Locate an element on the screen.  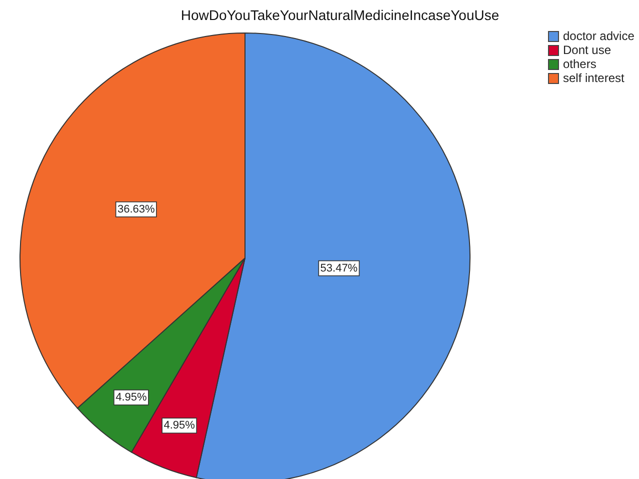
legend-label: Dont use is located at coordinates (587, 50).